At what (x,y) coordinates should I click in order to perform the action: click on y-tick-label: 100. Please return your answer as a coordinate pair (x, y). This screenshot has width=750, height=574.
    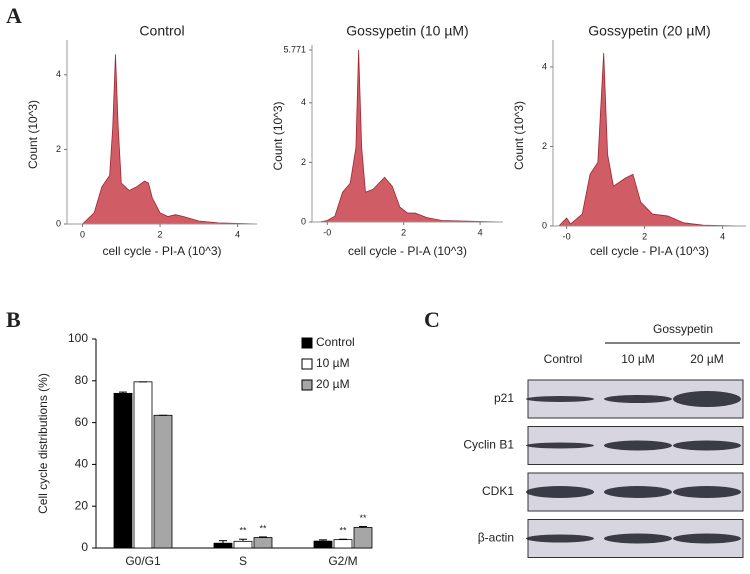
    Looking at the image, I should click on (78, 338).